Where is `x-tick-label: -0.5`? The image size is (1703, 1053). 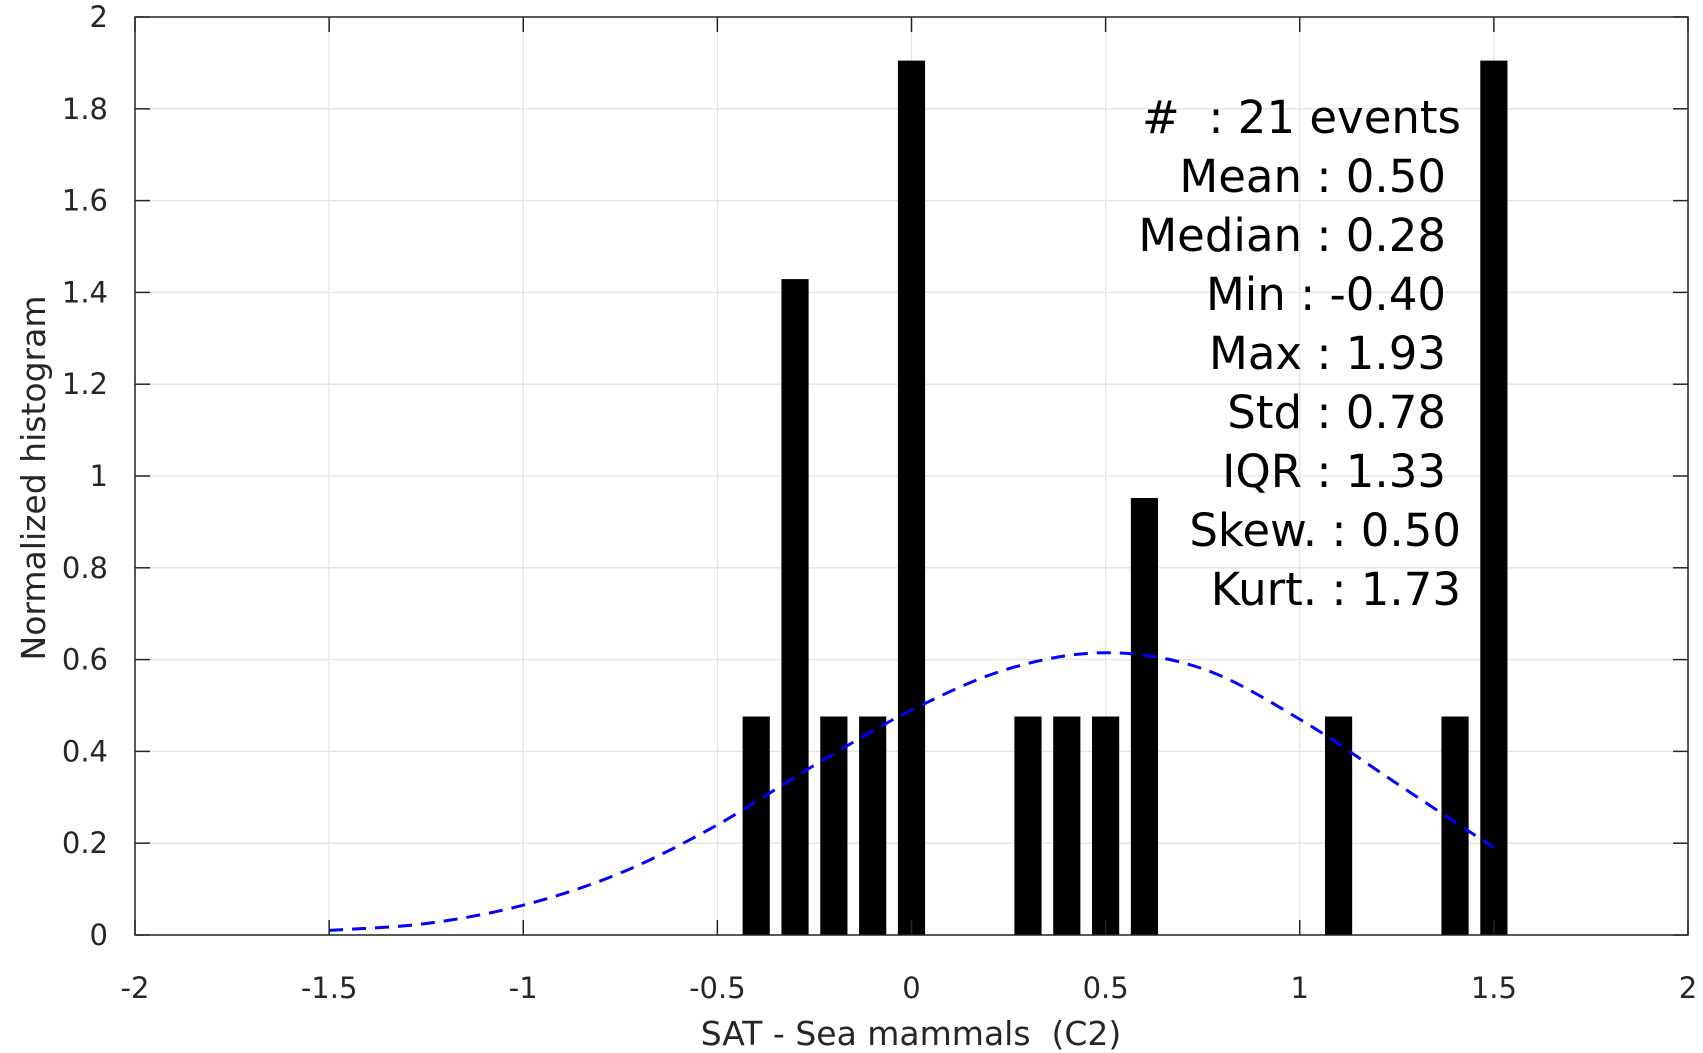 x-tick-label: -0.5 is located at coordinates (717, 988).